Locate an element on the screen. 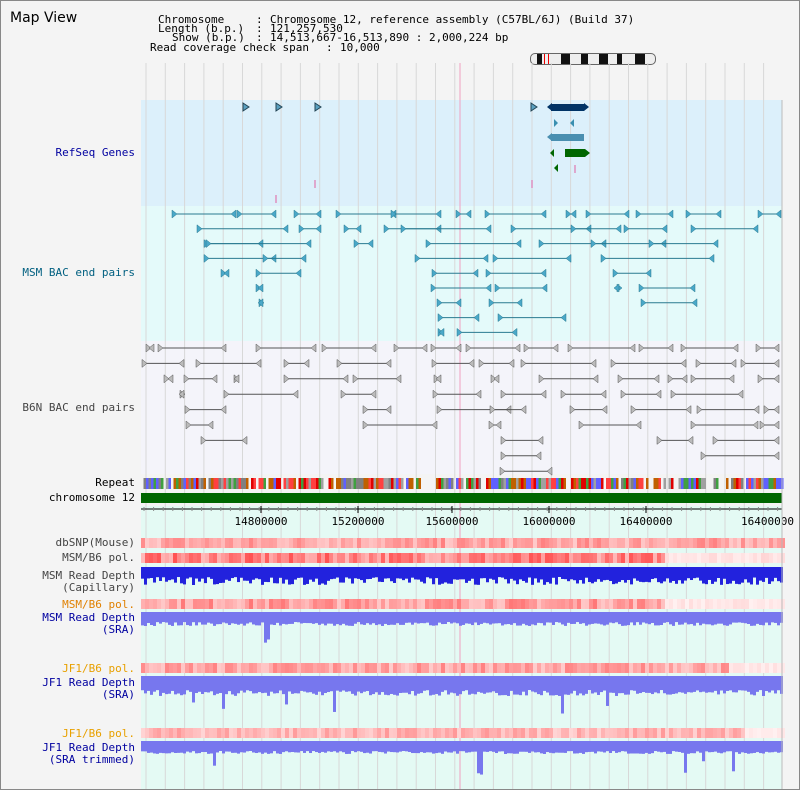  track-label-b6n-bac: B6N BAC end pairs is located at coordinates (78, 407).